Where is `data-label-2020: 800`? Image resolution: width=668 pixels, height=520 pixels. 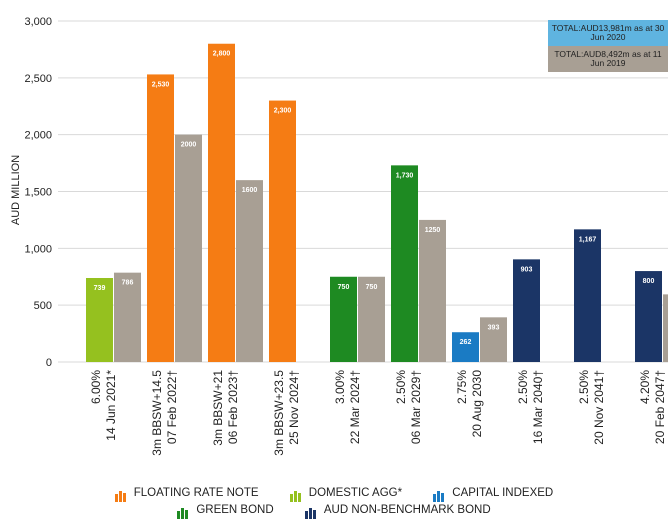 data-label-2020: 800 is located at coordinates (649, 281).